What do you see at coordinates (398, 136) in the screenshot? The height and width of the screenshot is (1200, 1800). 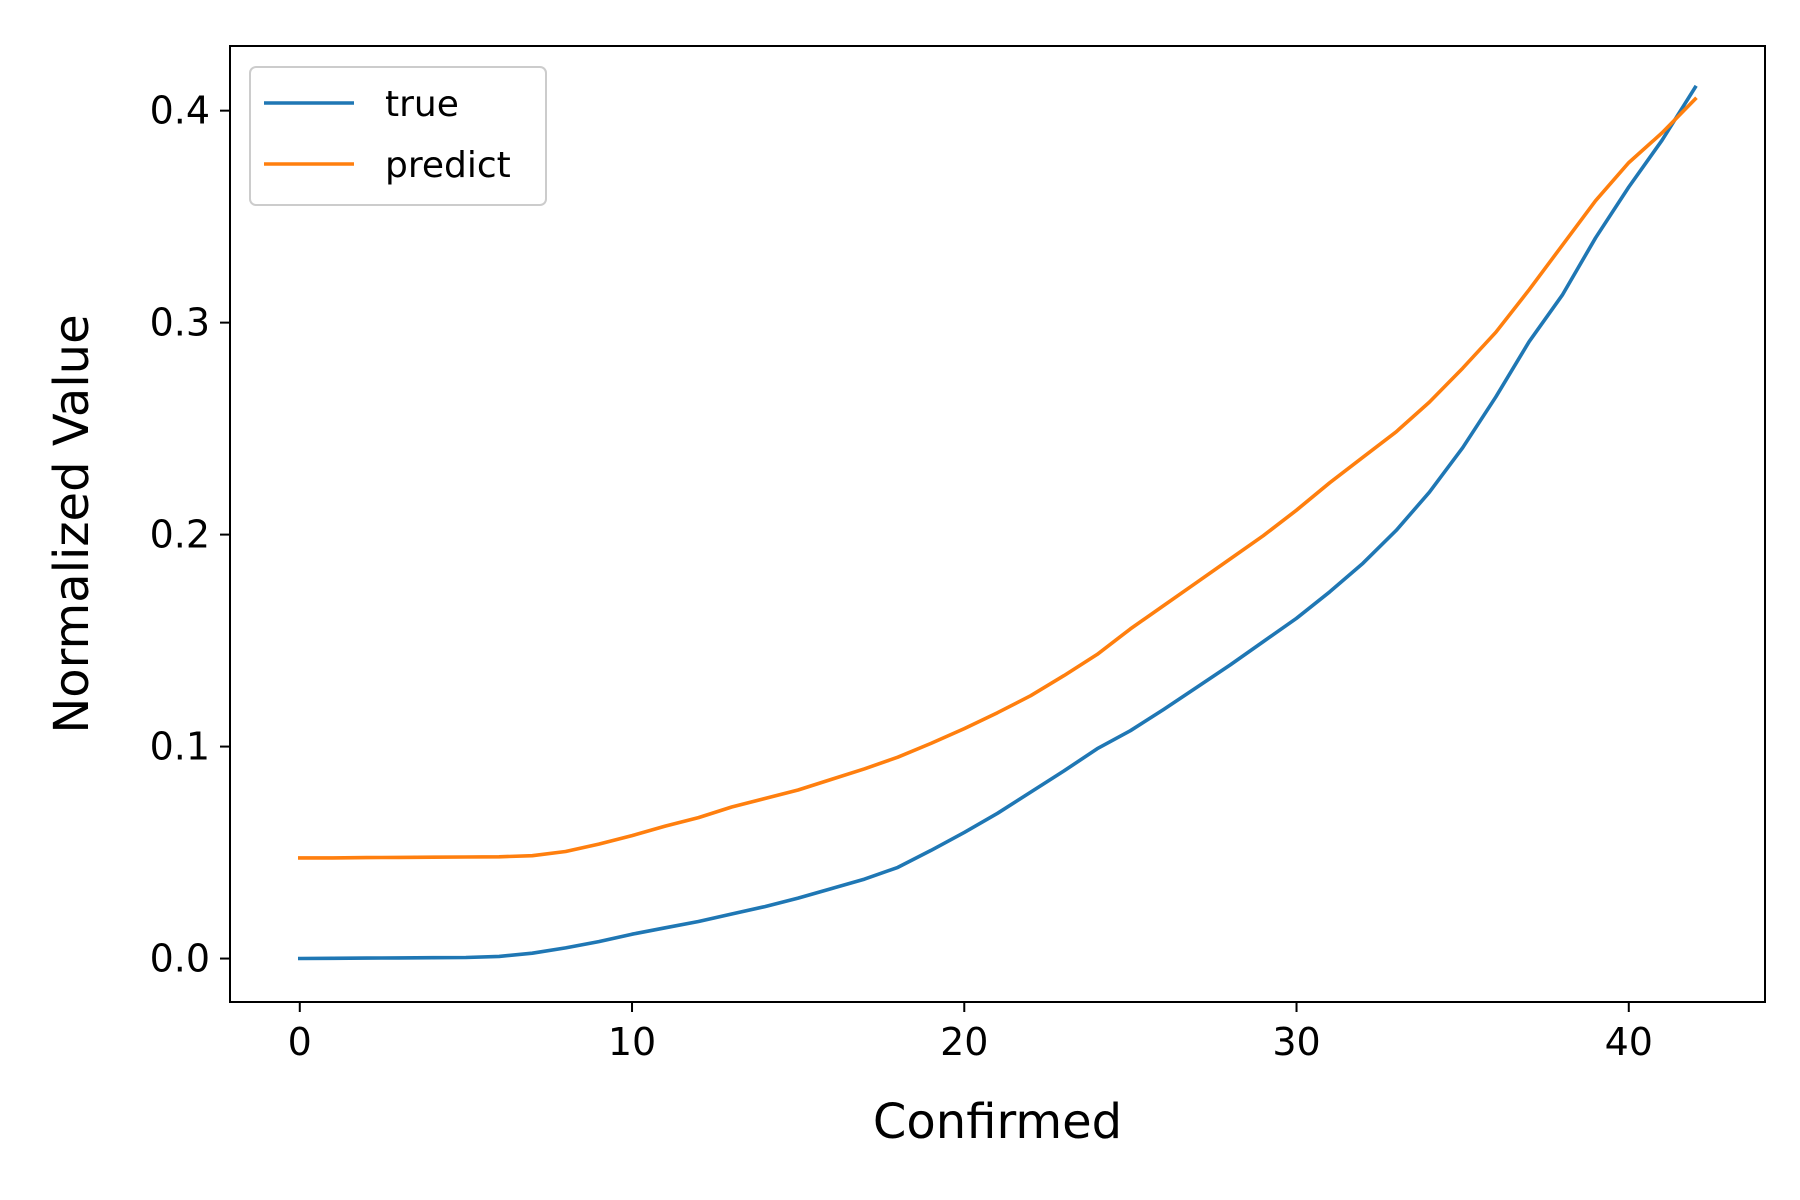 I see `legend: true predict` at bounding box center [398, 136].